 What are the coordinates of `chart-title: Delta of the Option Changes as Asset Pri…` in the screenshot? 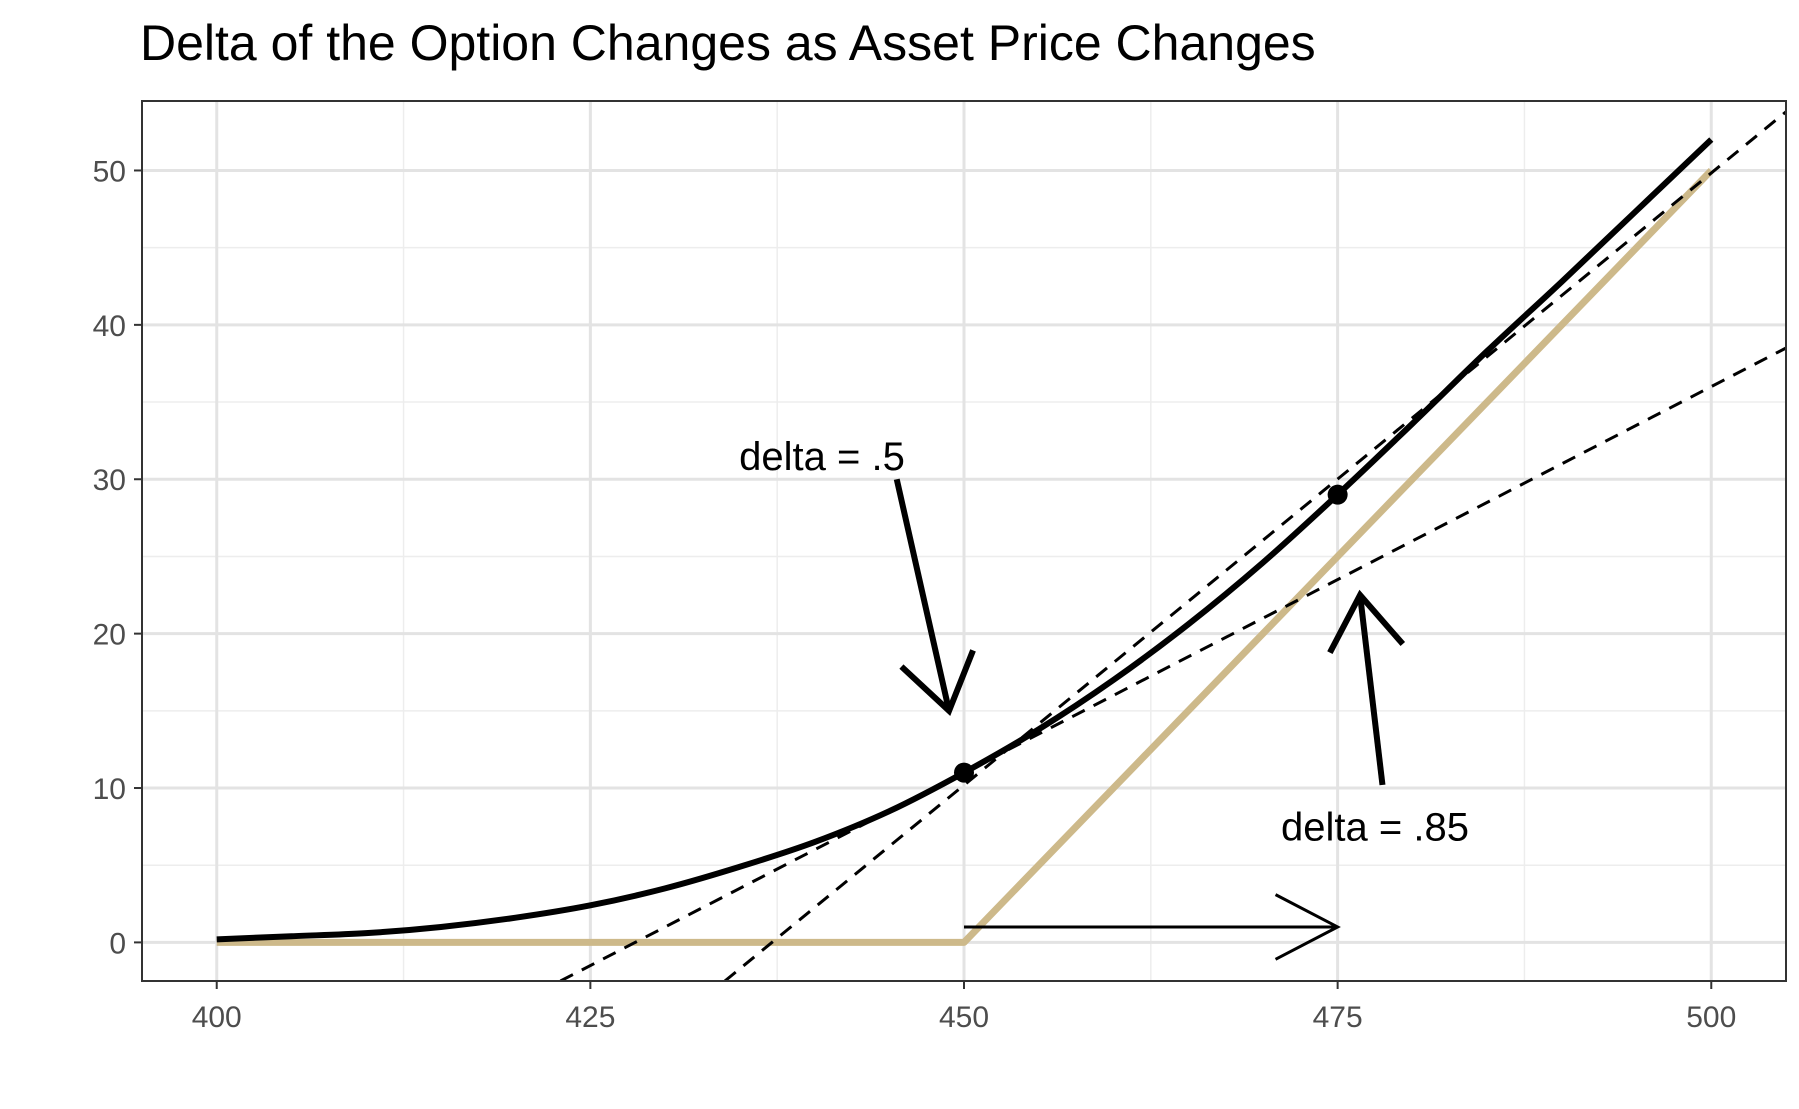 It's located at (728, 43).